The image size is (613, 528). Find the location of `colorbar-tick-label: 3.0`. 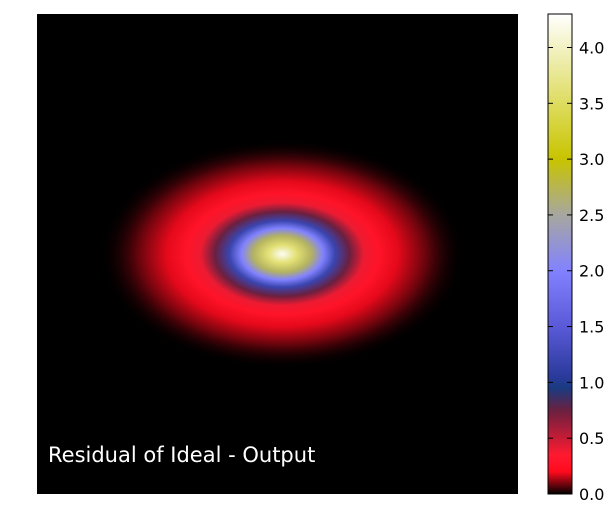

colorbar-tick-label: 3.0 is located at coordinates (591, 159).